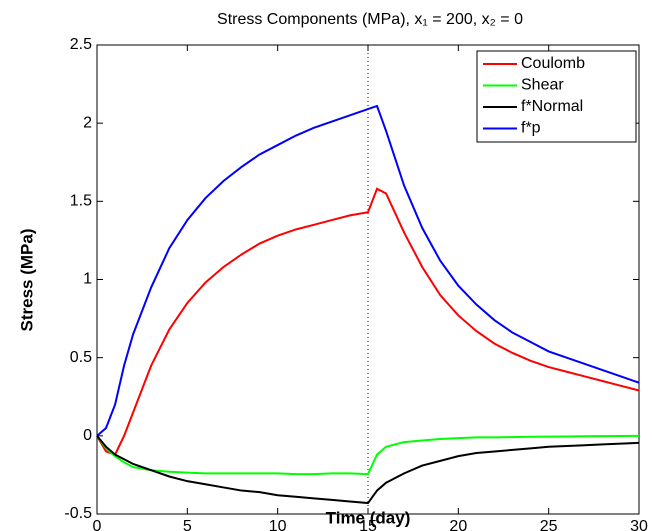 This screenshot has width=652, height=531. What do you see at coordinates (81, 357) in the screenshot?
I see `y-tick-label: 0.5` at bounding box center [81, 357].